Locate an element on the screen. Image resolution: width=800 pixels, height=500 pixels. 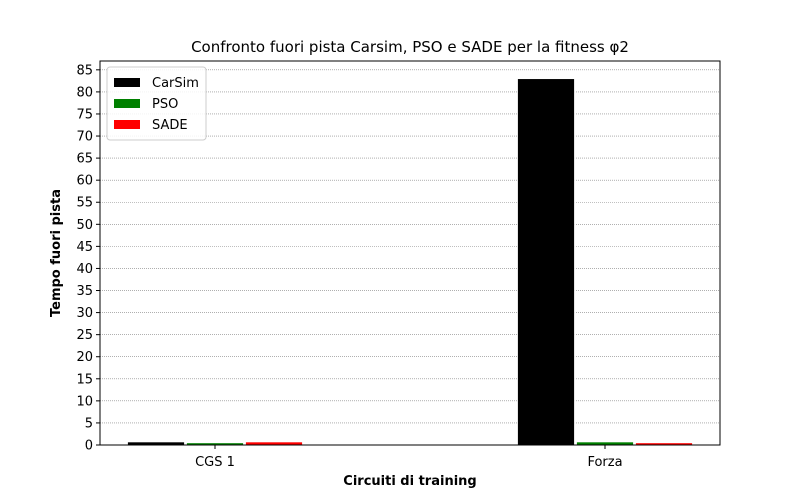
y-tick-label: 25 is located at coordinates (84, 335).